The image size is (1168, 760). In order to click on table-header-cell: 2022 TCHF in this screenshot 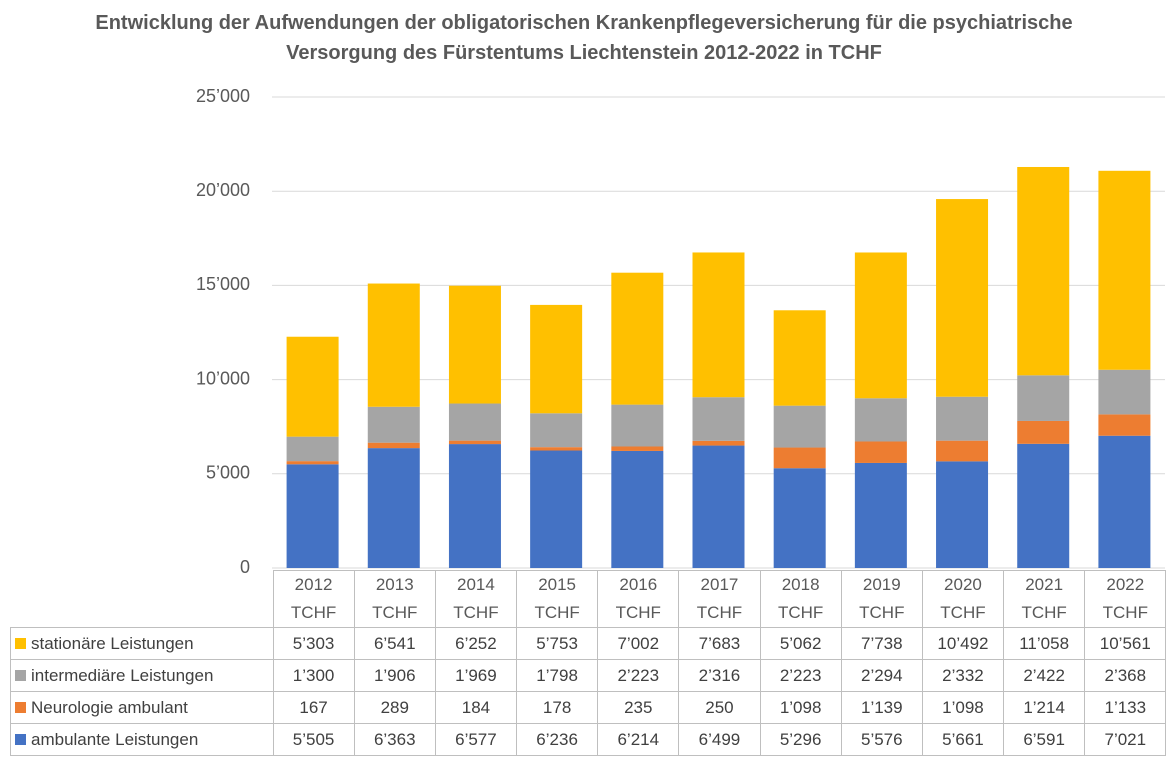, I will do `click(1125, 599)`.